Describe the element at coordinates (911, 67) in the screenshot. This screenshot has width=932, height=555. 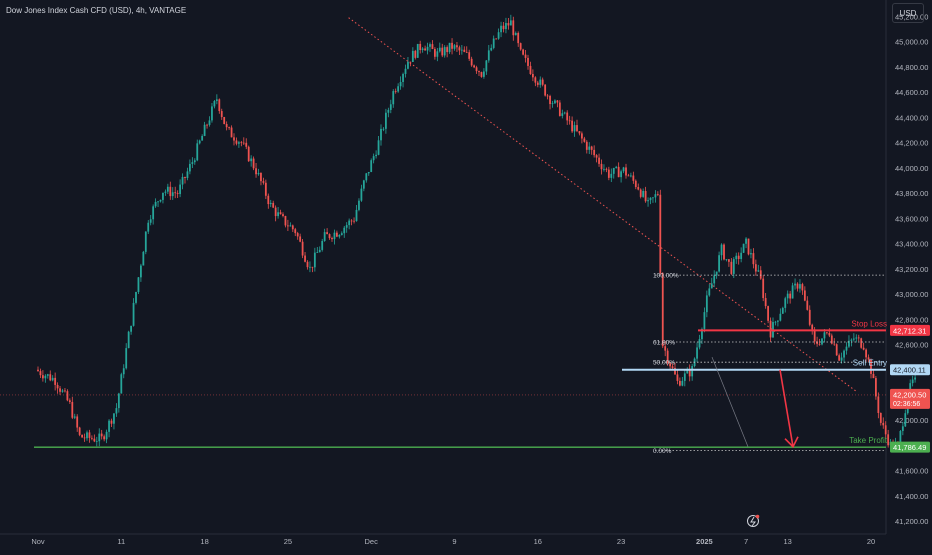
I see `y-tick-label: 44,800.00` at that location.